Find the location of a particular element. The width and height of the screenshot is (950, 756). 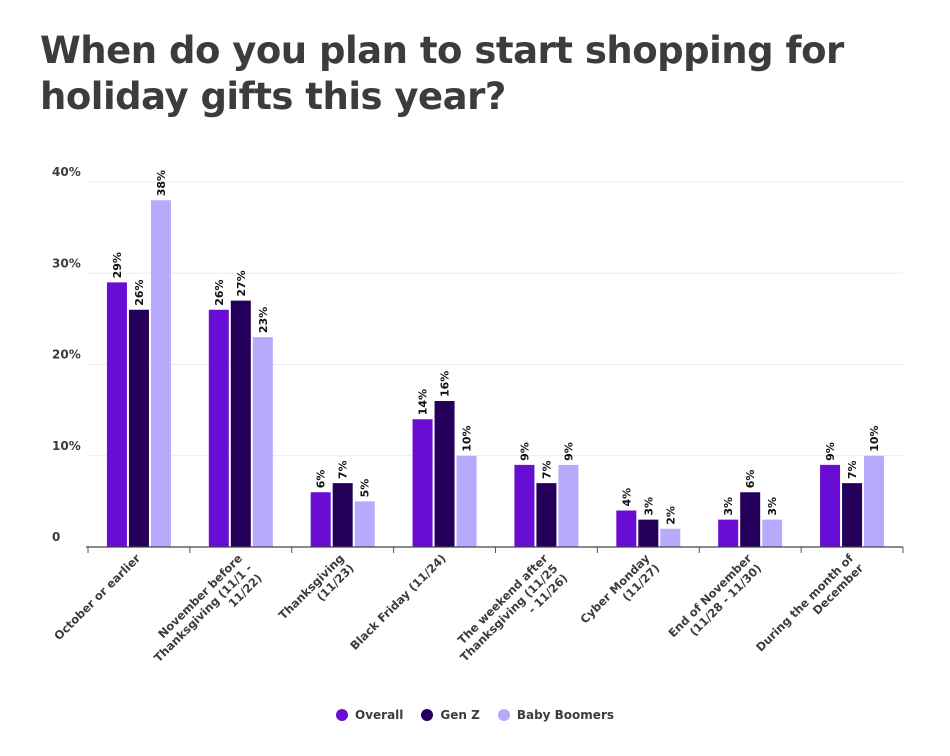

y-tick-label: 0 is located at coordinates (56, 537).